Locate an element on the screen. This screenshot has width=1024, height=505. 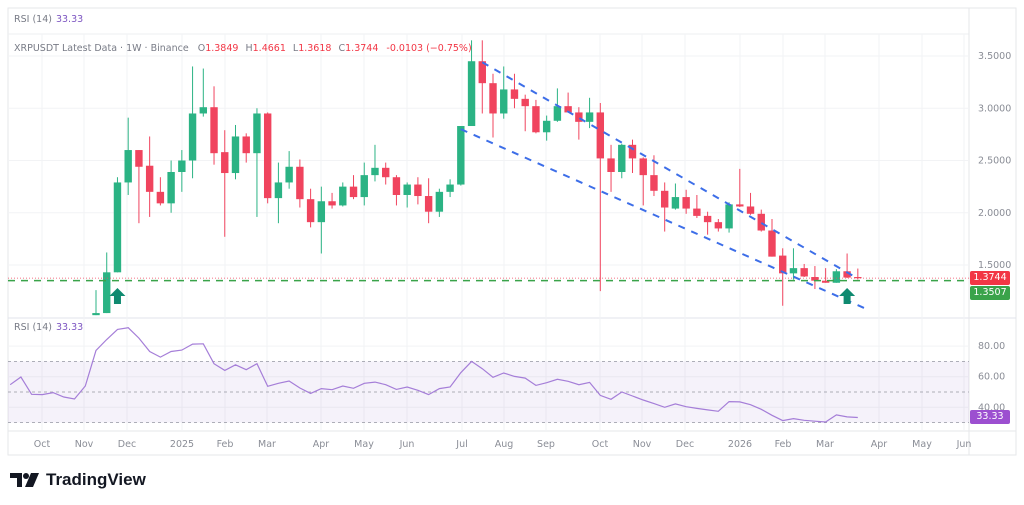
rsi-tick-label: 80.00 is located at coordinates (991, 346).